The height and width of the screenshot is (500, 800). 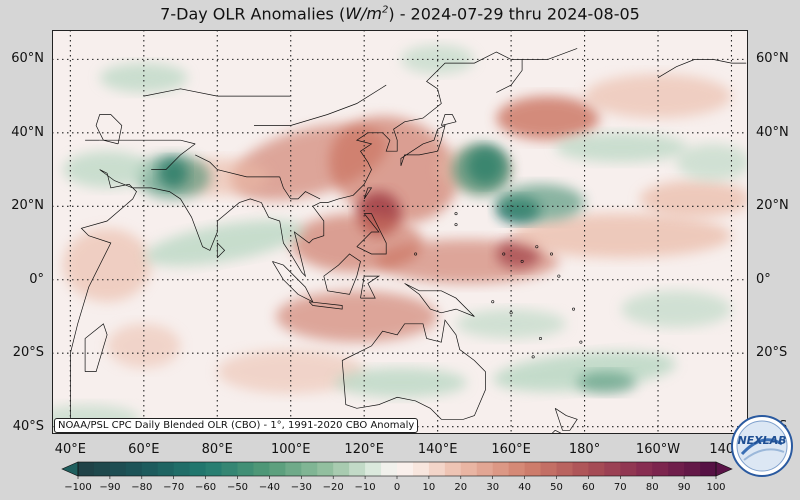 What do you see at coordinates (247, 14) in the screenshot?
I see `title-text: 7-Day OLR Anomalies` at bounding box center [247, 14].